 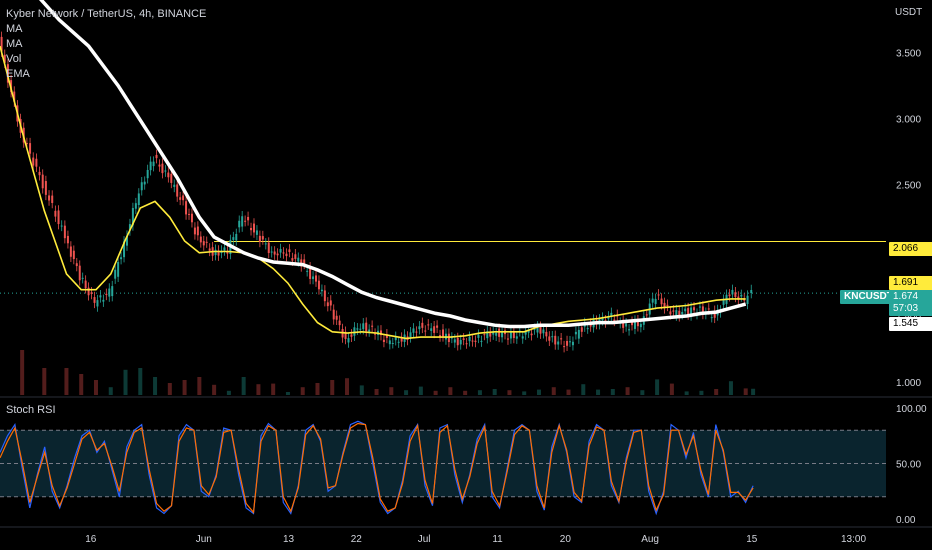 I want to click on ema-price-tag: 1.545, so click(x=910, y=324).